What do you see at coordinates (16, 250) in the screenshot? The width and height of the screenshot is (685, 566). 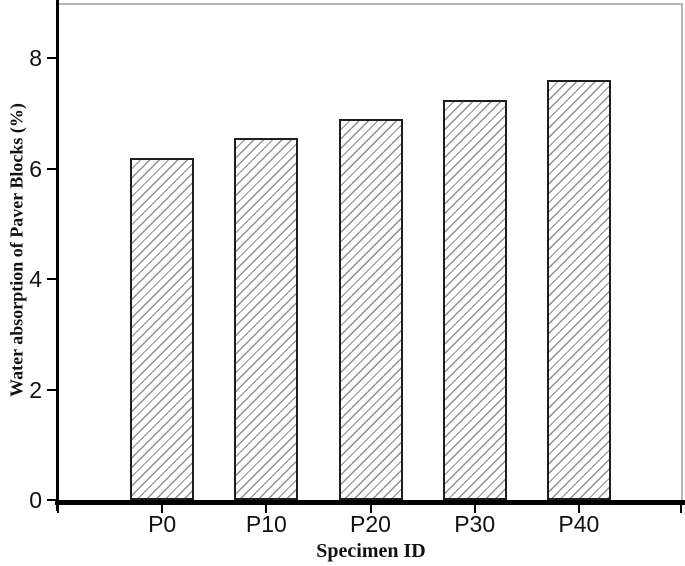 I see `y-axis-title: Water absorption of Paver Blocks (%)` at bounding box center [16, 250].